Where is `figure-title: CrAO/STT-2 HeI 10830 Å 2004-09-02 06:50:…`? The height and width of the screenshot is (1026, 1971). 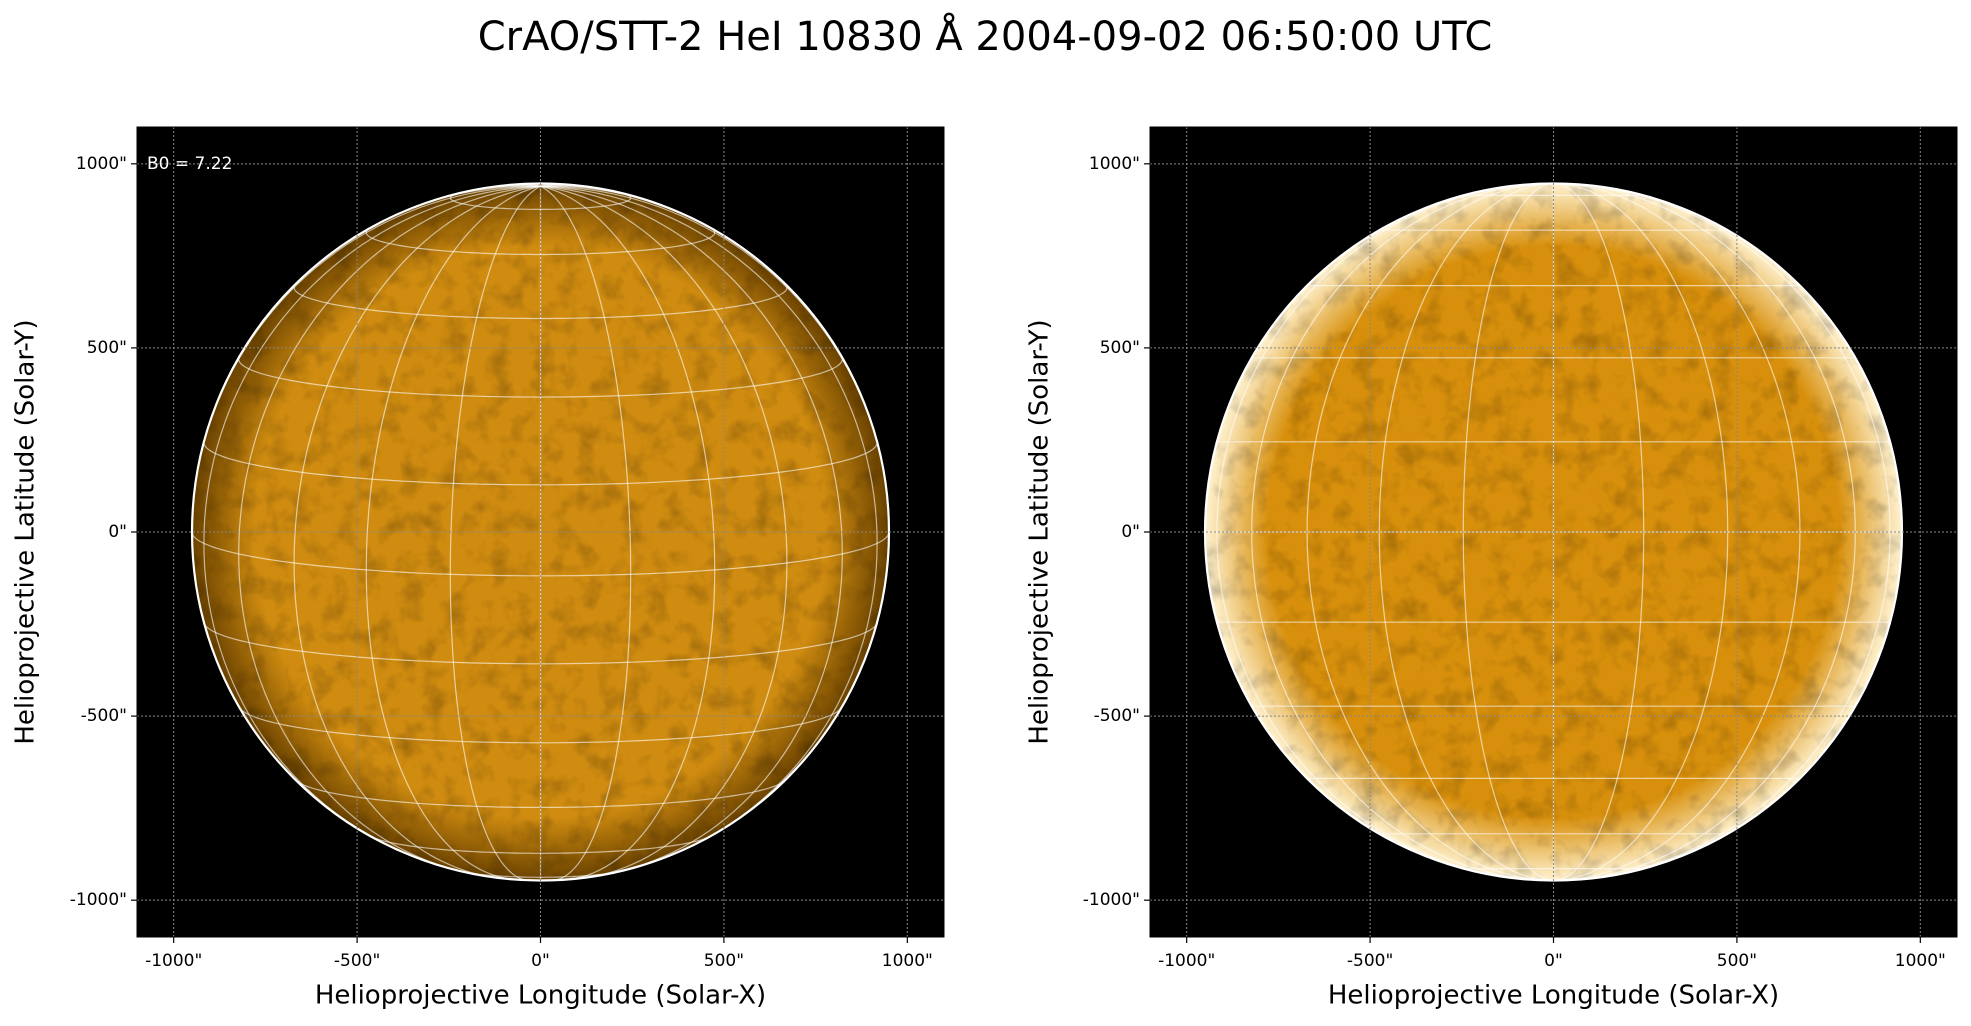 figure-title: CrAO/STT-2 HeI 10830 Å 2004-09-02 06:50:… is located at coordinates (985, 36).